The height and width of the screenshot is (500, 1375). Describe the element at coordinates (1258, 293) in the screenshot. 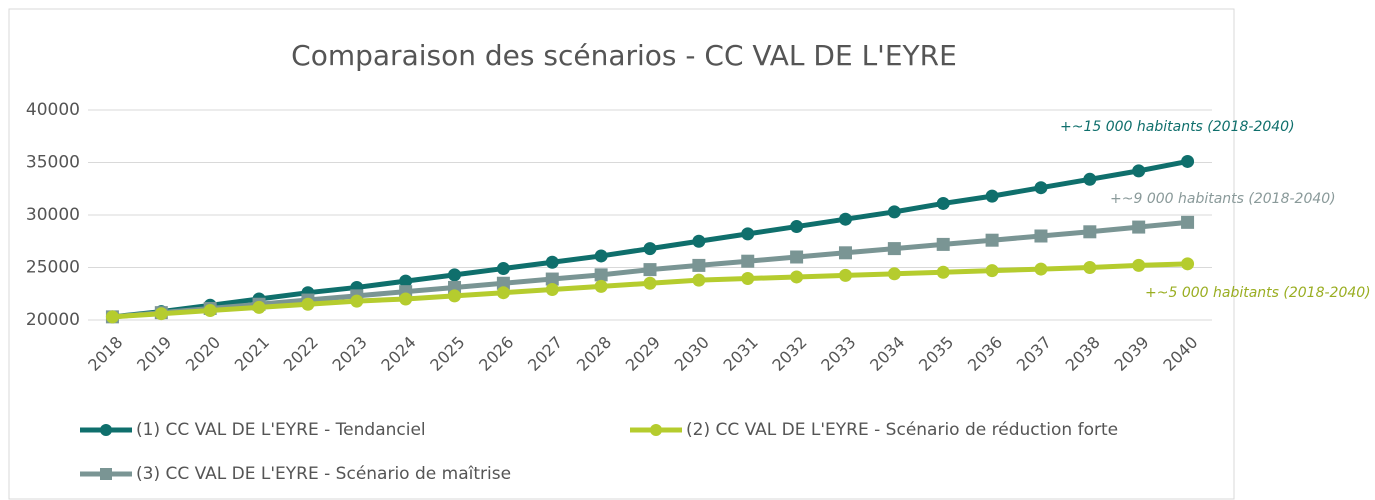

I see `annotation: +~5 000 habitants (2018-2040)` at that location.